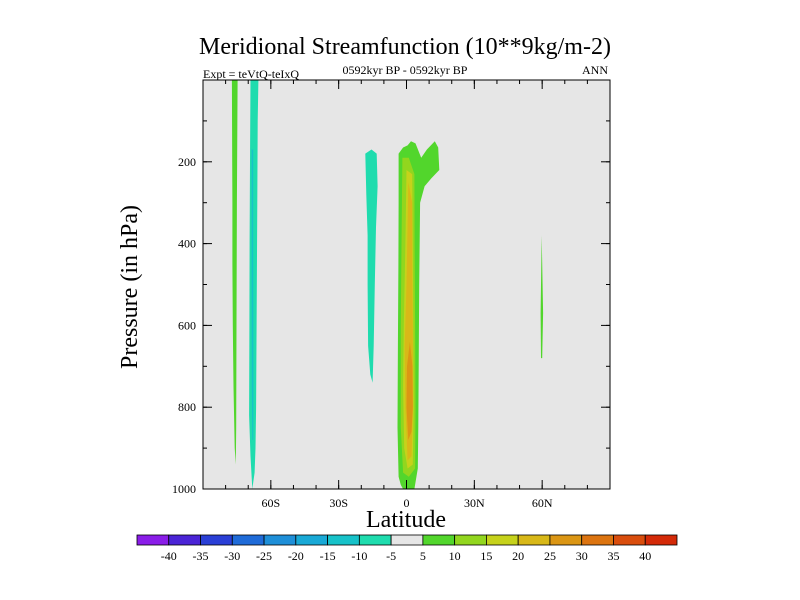 This screenshot has height=600, width=800. Describe the element at coordinates (296, 556) in the screenshot. I see `colorbar-label: -20` at that location.